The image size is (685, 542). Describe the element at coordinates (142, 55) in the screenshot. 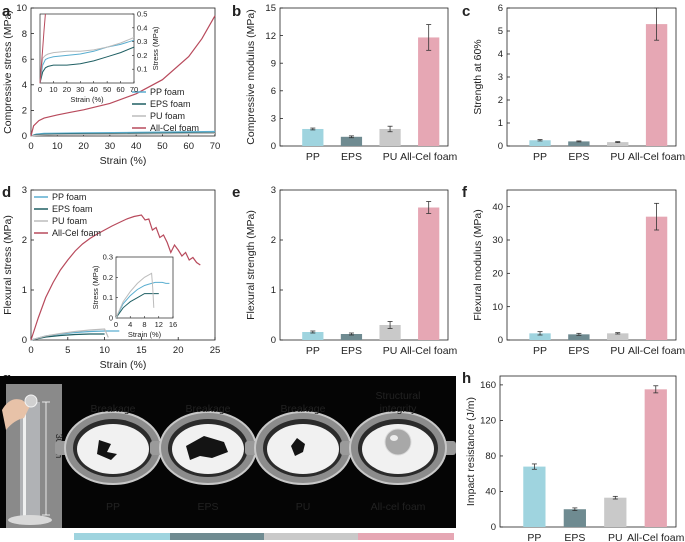

I see `inset-y-tick-label: 0.2` at that location.